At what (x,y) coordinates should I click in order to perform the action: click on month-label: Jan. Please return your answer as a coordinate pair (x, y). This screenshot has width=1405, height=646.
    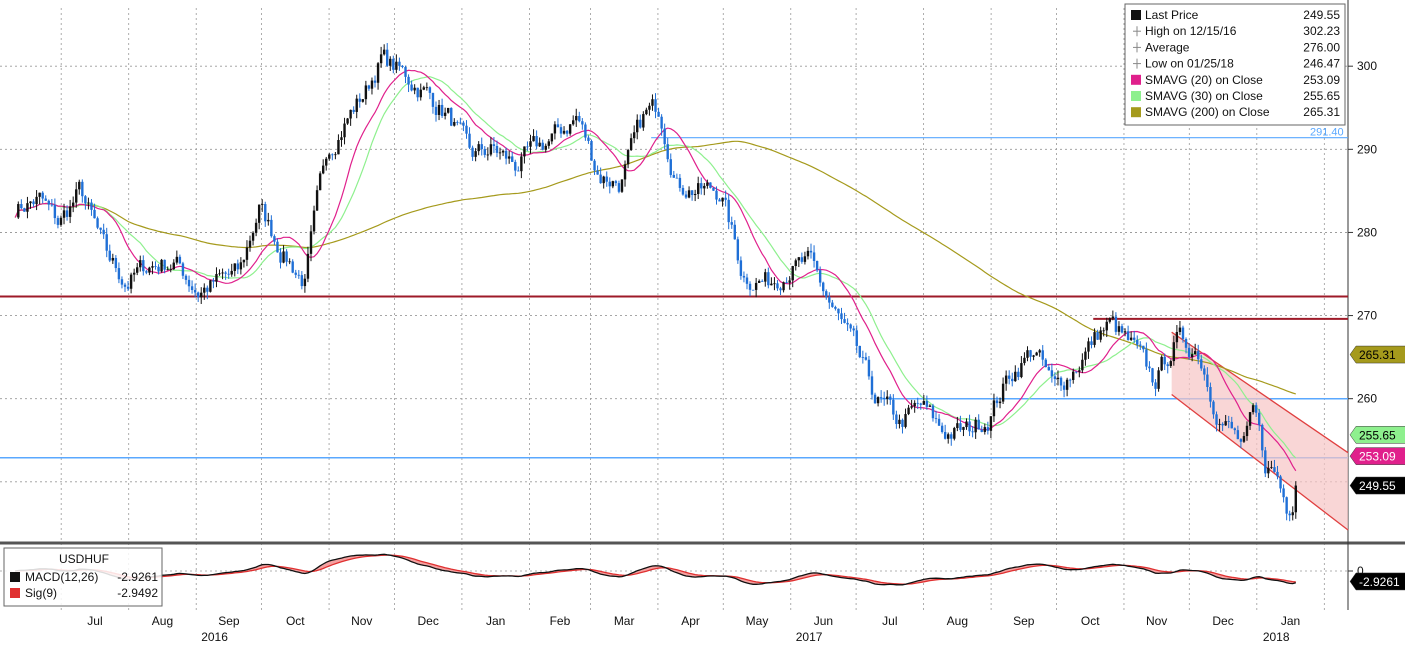
    Looking at the image, I should click on (495, 621).